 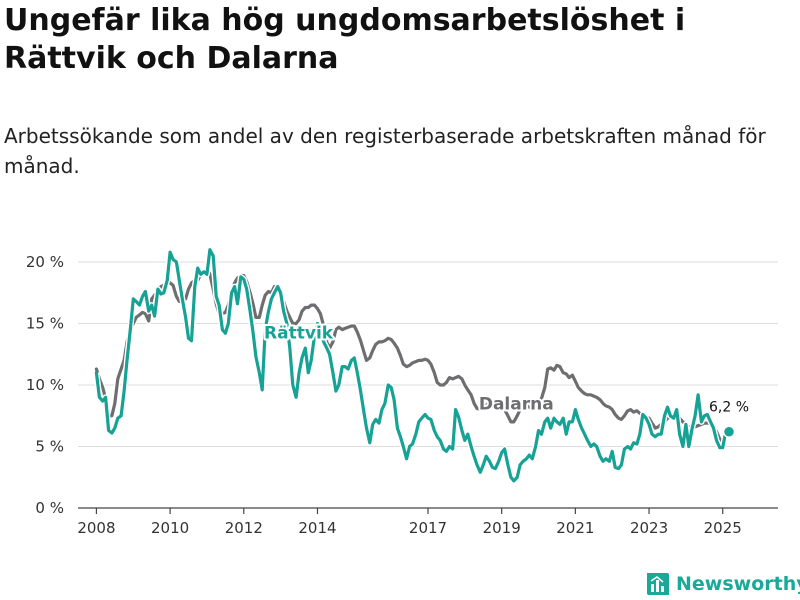 What do you see at coordinates (49, 447) in the screenshot?
I see `y-tick-label: 5 %` at bounding box center [49, 447].